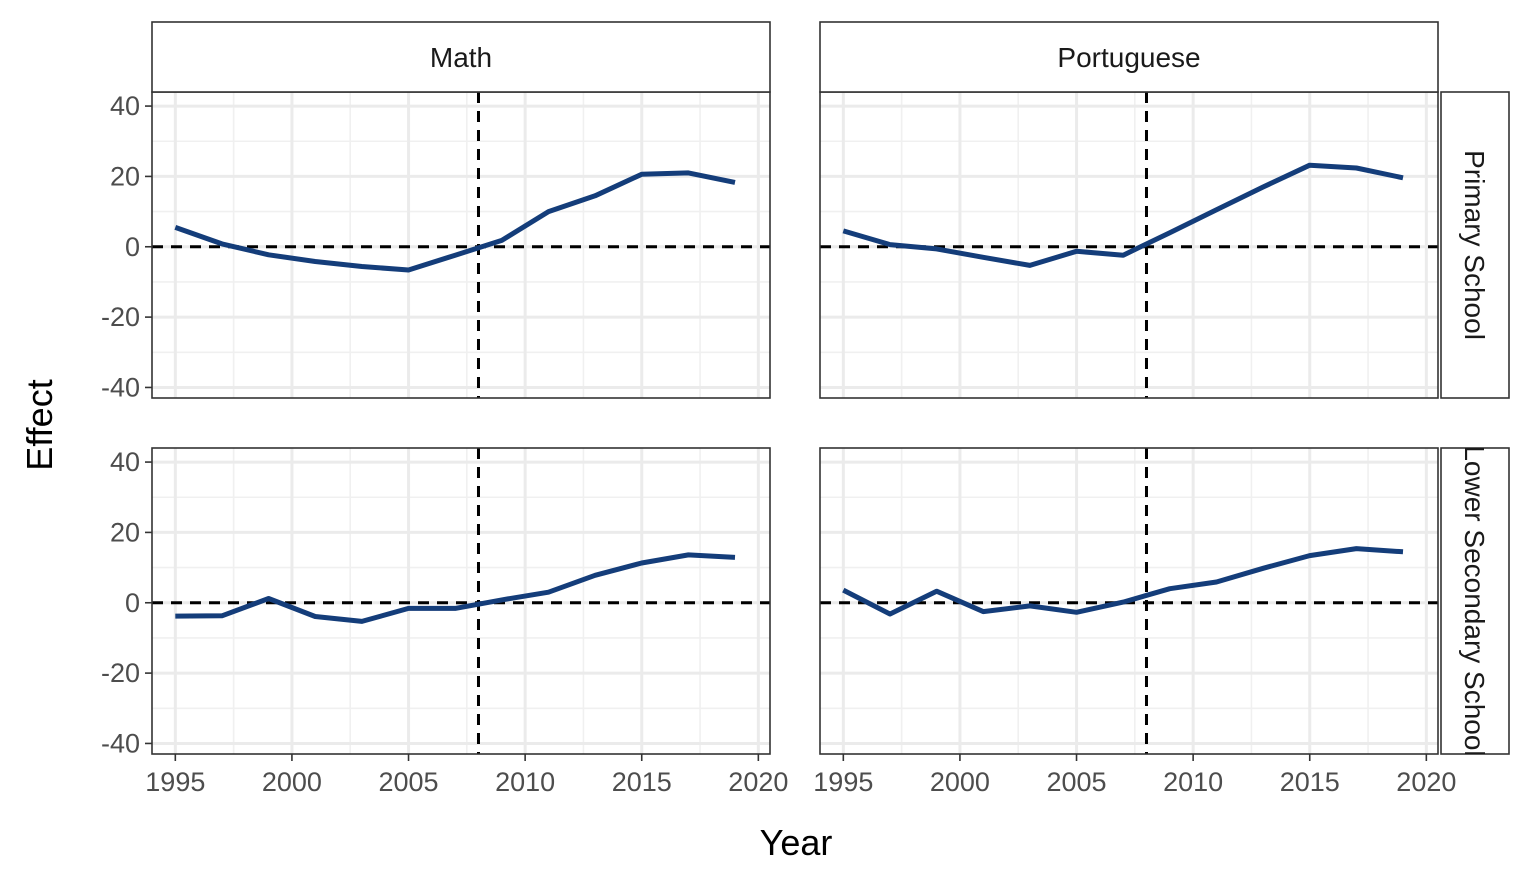 This screenshot has width=1533, height=887. I want to click on panel-r2-c1-border, so click(461, 601).